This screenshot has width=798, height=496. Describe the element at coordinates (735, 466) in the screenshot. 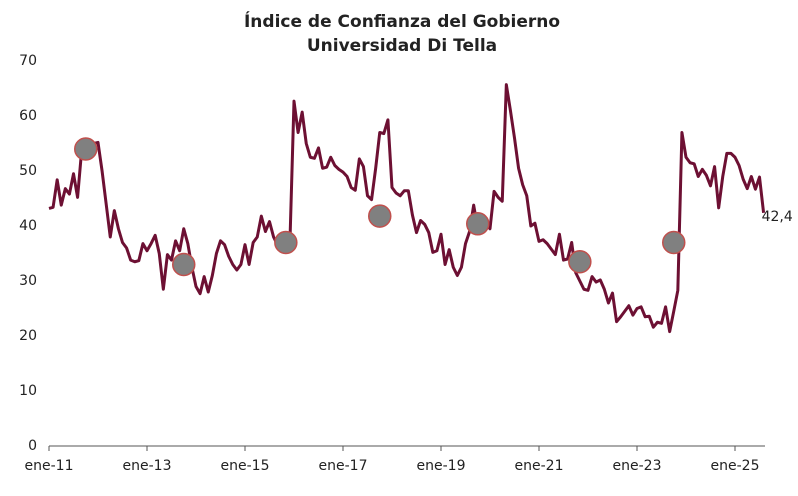

I see `x-tick-label: ene-25` at that location.